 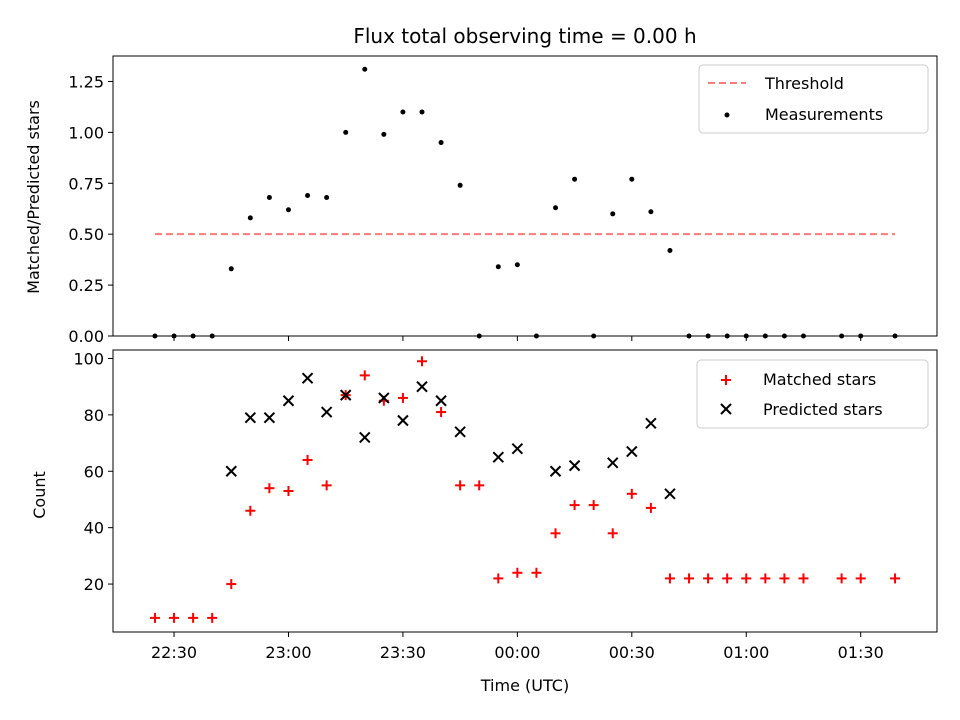 What do you see at coordinates (94, 415) in the screenshot?
I see `bottom-y-tick-label: 80` at bounding box center [94, 415].